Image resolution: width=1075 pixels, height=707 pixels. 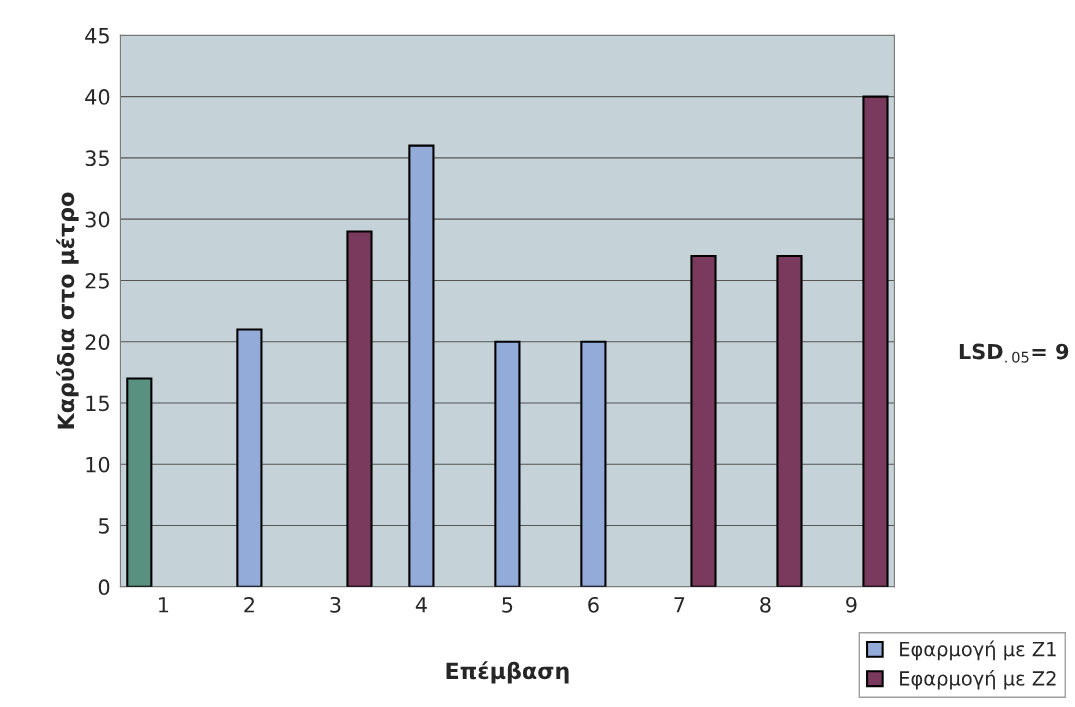 I want to click on x-tick-label: 9, so click(x=851, y=604).